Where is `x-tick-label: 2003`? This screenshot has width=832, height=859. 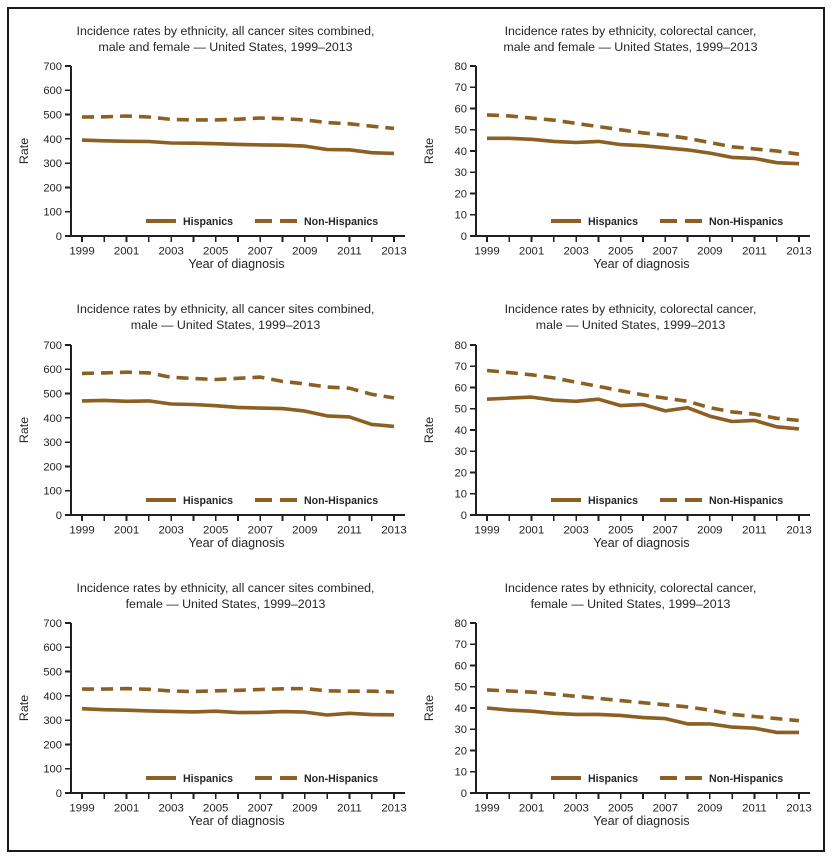 x-tick-label: 2003 is located at coordinates (170, 808).